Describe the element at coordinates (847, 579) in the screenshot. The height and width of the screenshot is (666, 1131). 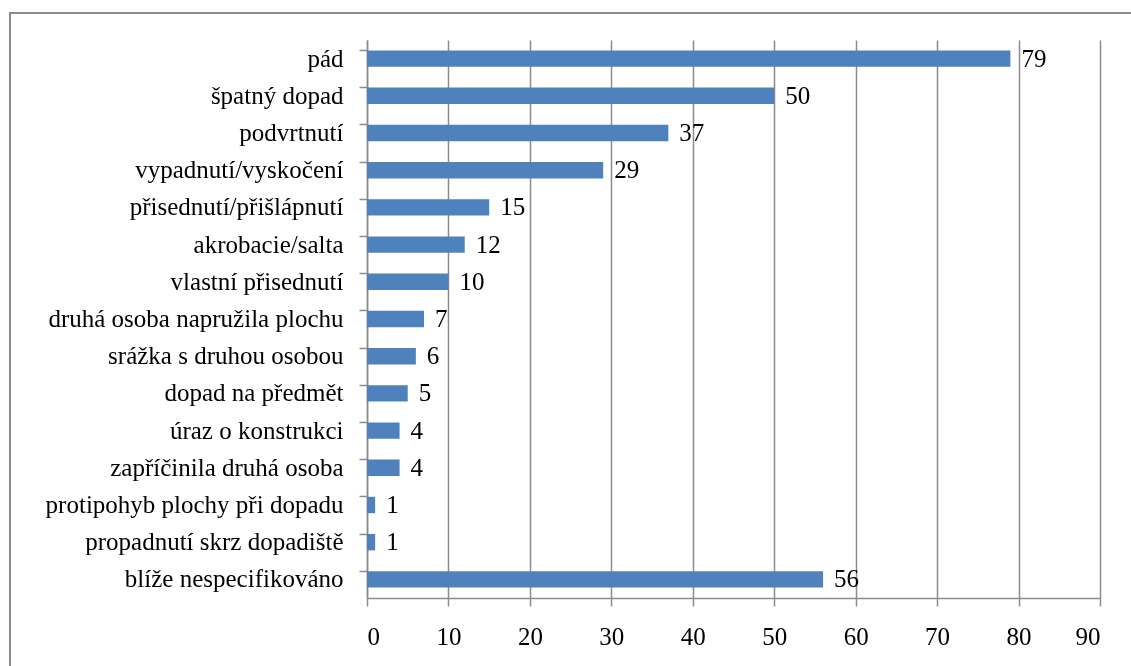
I see `data-label: 56` at that location.